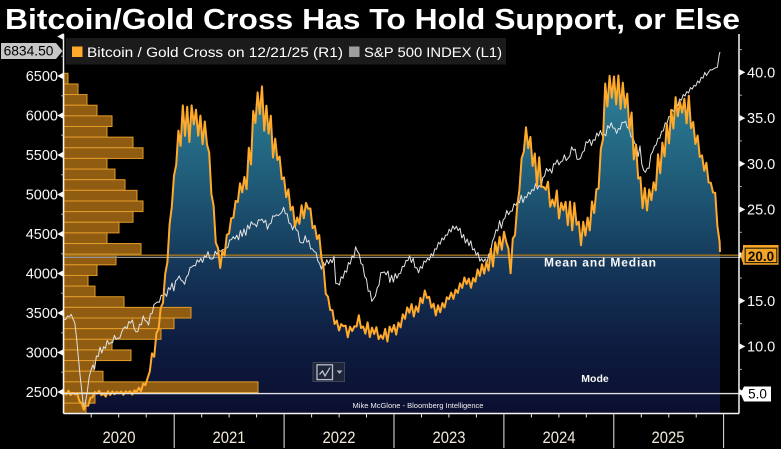 Image resolution: width=781 pixels, height=449 pixels. What do you see at coordinates (42, 196) in the screenshot?
I see `svg-text: 5000` at bounding box center [42, 196].